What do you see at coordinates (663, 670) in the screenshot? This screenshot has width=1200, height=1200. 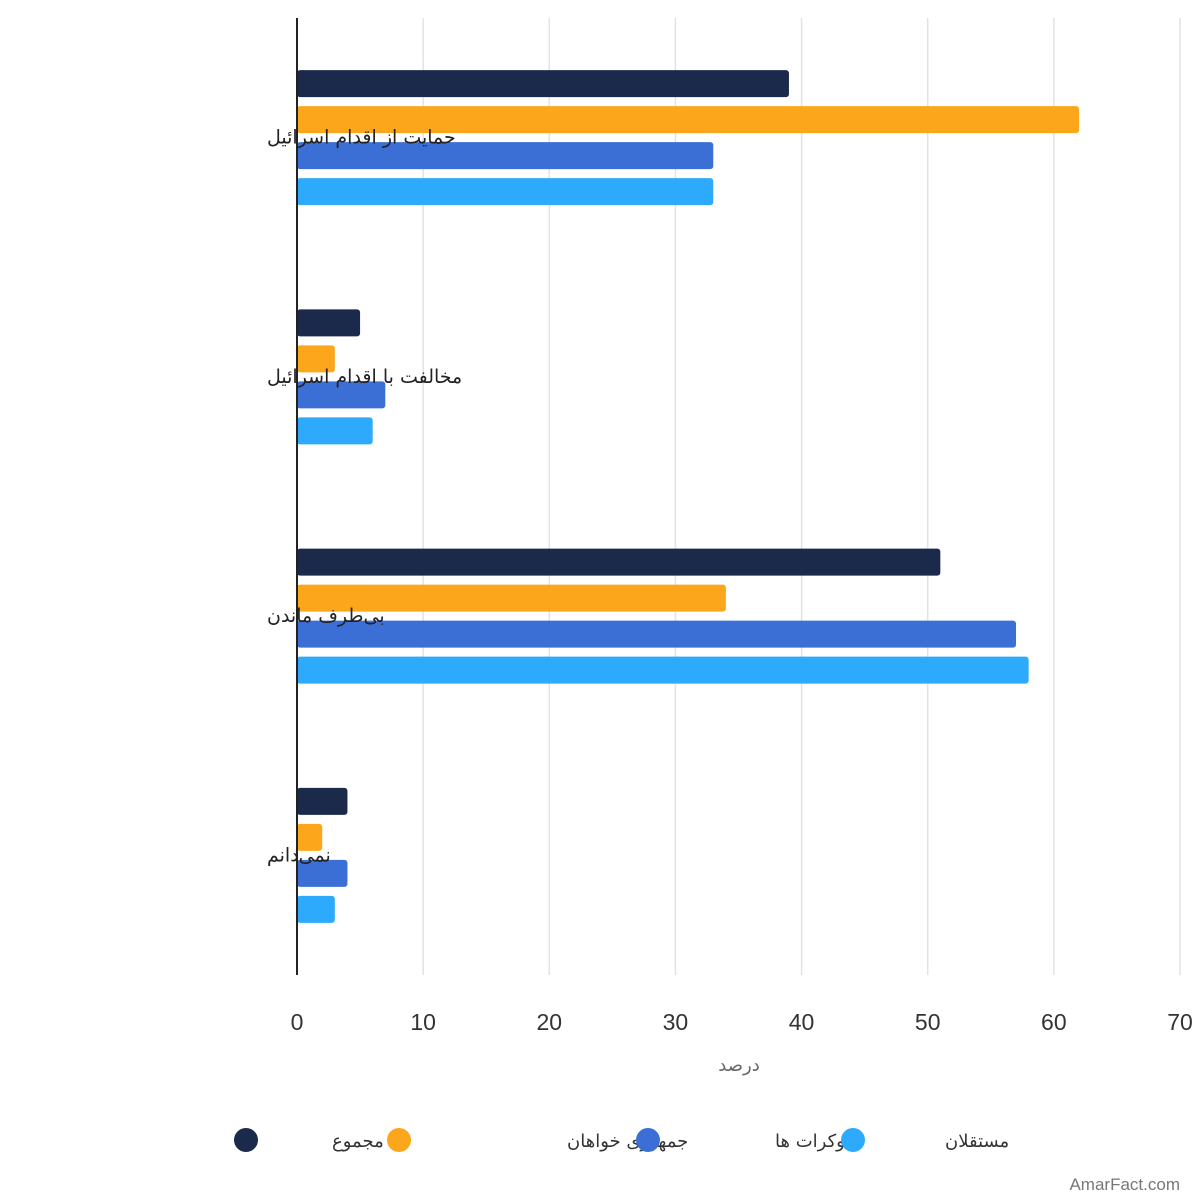 I see `bar-cat2-series3` at bounding box center [663, 670].